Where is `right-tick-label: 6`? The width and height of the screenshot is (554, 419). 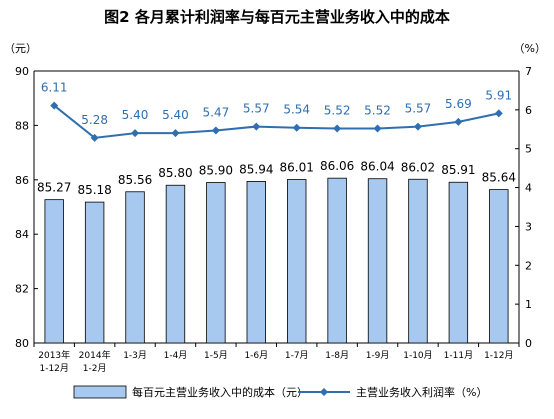
right-tick-label: 6 is located at coordinates (528, 110).